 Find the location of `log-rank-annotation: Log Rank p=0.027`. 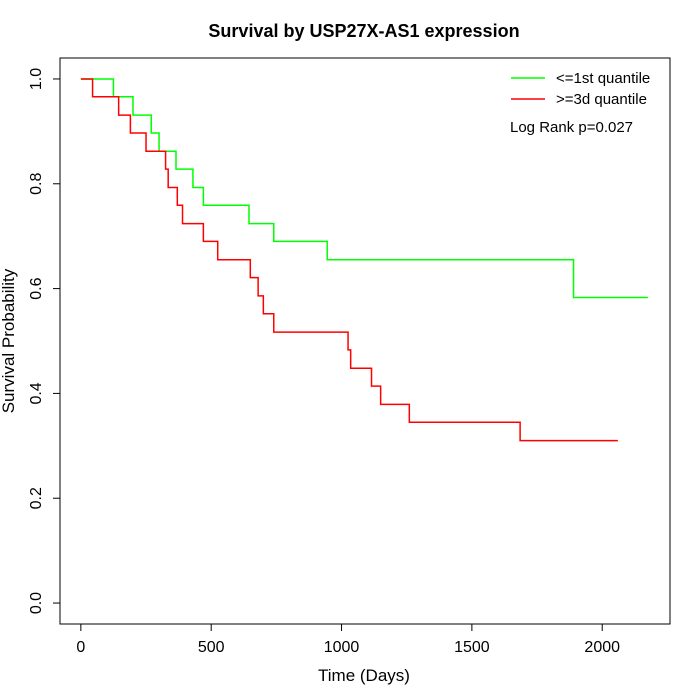

log-rank-annotation: Log Rank p=0.027 is located at coordinates (571, 127).